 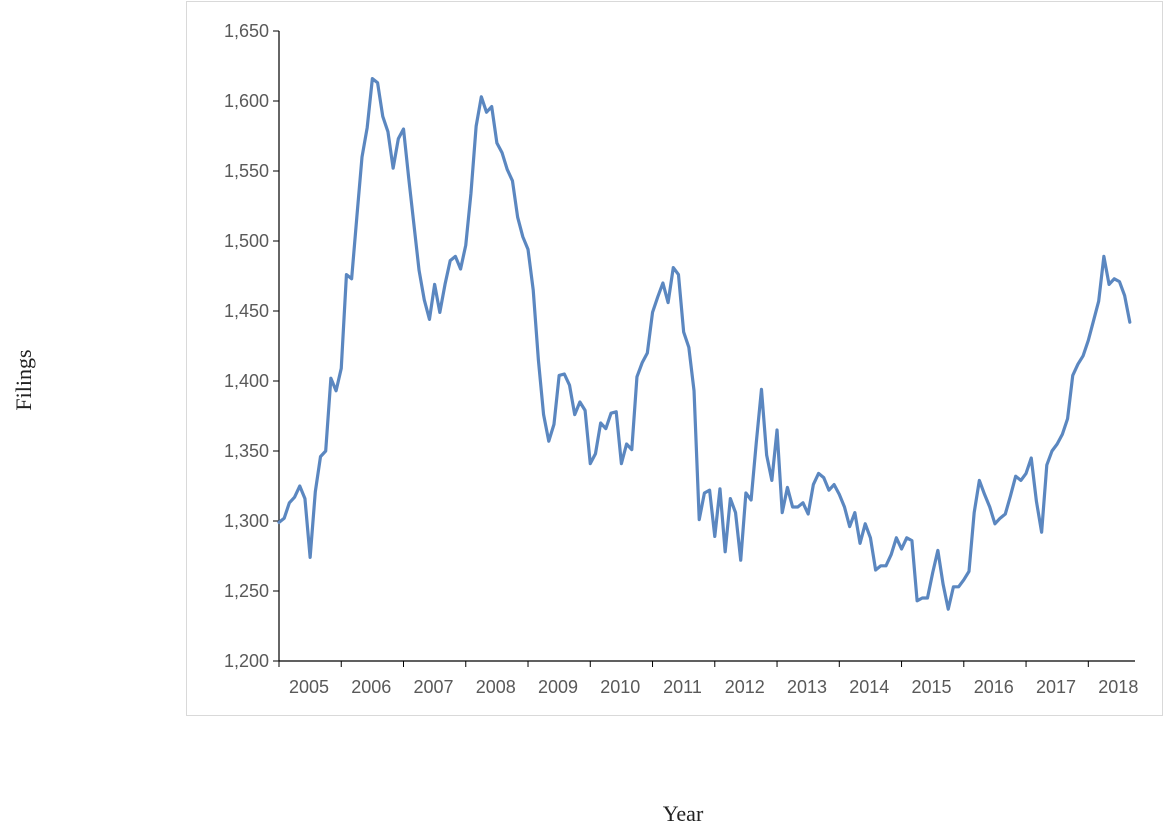 What do you see at coordinates (558, 687) in the screenshot?
I see `x-tick-label: 2009` at bounding box center [558, 687].